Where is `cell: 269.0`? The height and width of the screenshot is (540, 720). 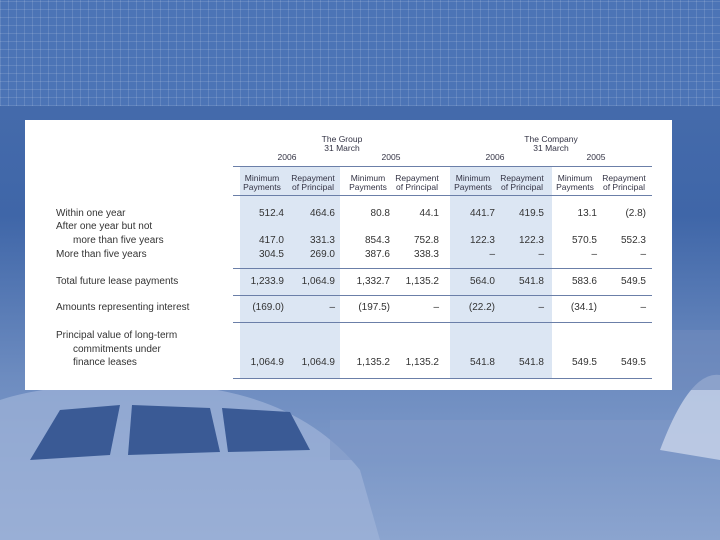
cell: 269.0 is located at coordinates (322, 254).